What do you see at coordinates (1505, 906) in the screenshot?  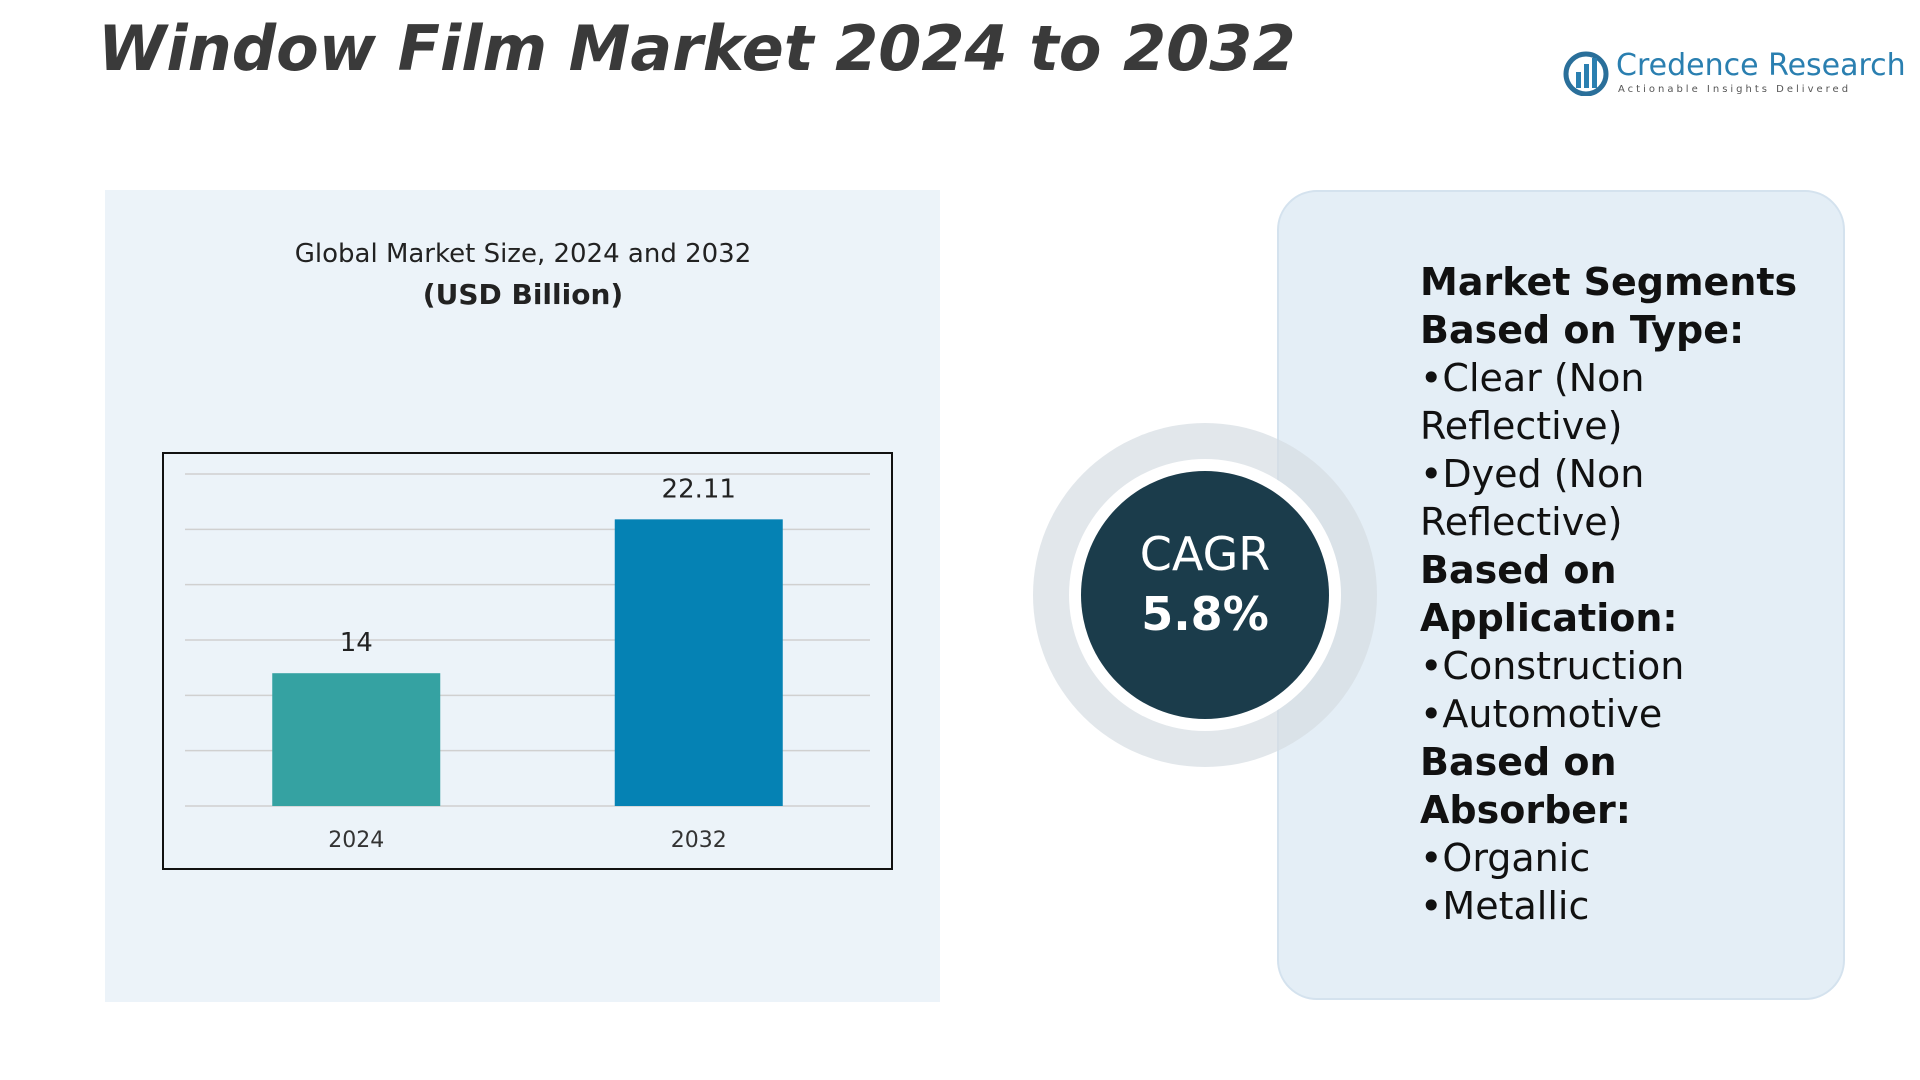 I see `segment-item: •Metallic` at bounding box center [1505, 906].